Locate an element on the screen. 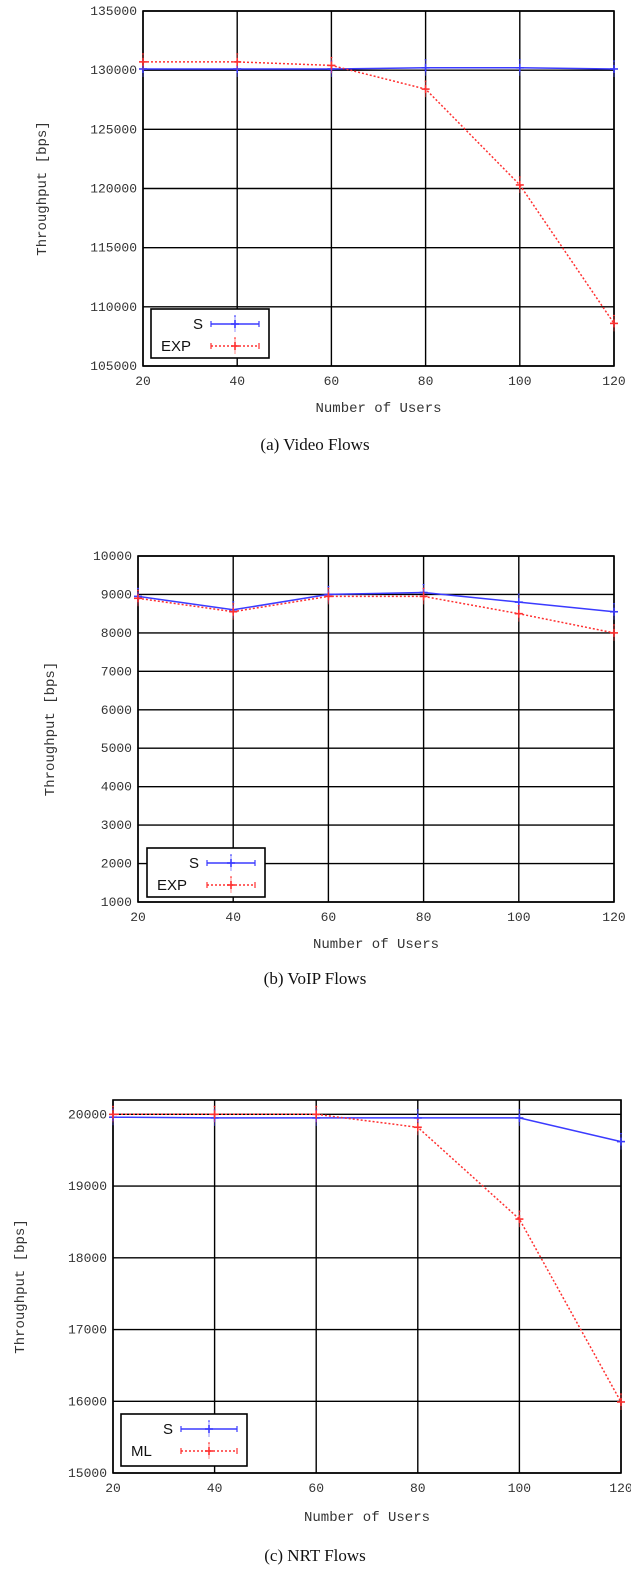  y-tick-label: 7000 is located at coordinates (116, 671).